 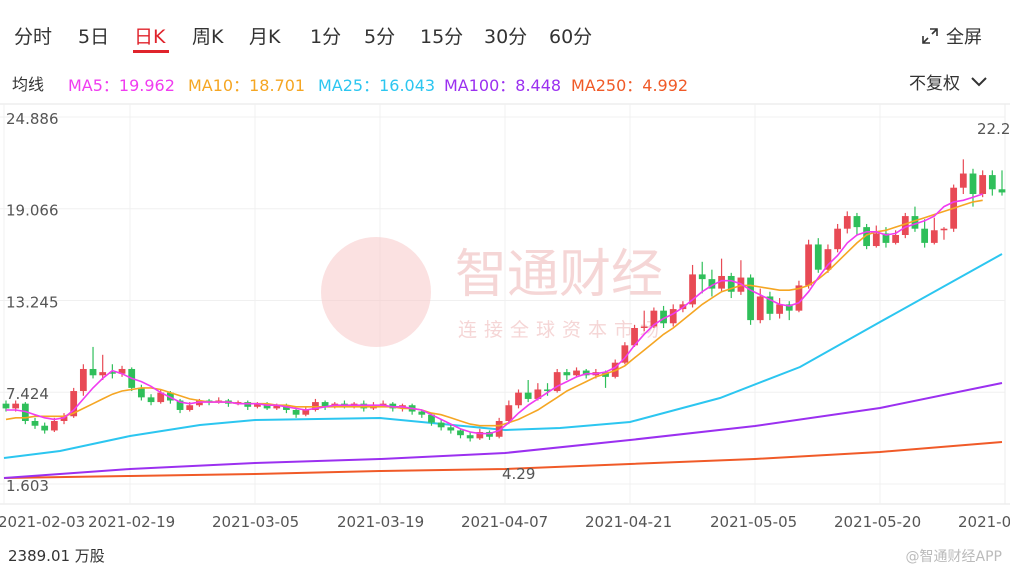 What do you see at coordinates (380, 37) in the screenshot?
I see `tab-6: 5分` at bounding box center [380, 37].